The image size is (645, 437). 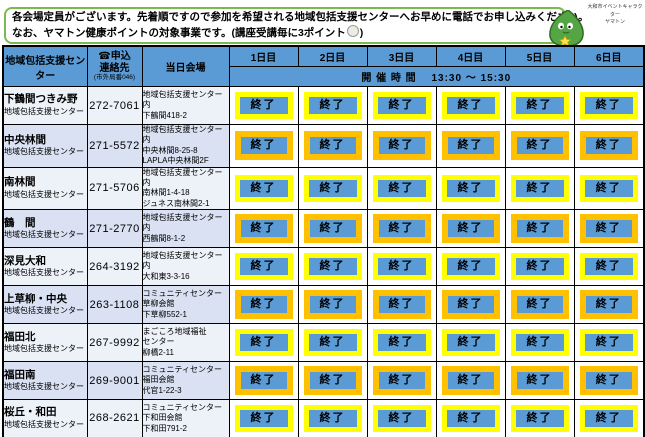 What do you see at coordinates (114, 418) in the screenshot?
I see `phone-number: 268-2621` at bounding box center [114, 418].